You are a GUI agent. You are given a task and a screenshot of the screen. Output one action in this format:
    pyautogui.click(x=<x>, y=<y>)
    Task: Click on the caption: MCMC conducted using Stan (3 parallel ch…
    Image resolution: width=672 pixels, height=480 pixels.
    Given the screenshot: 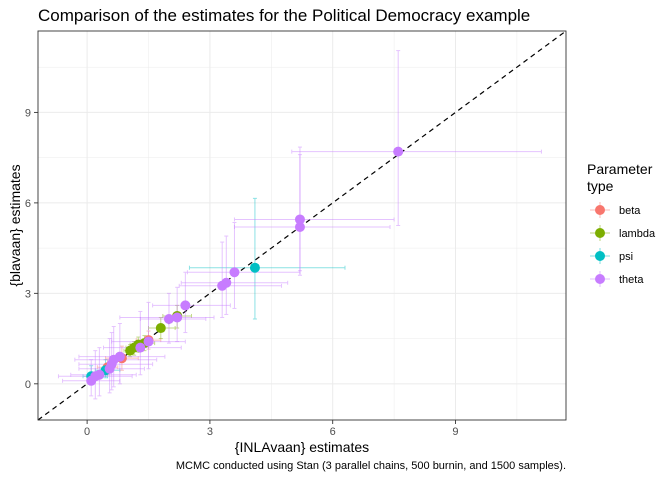 What is the action you would take?
    pyautogui.click(x=371, y=466)
    